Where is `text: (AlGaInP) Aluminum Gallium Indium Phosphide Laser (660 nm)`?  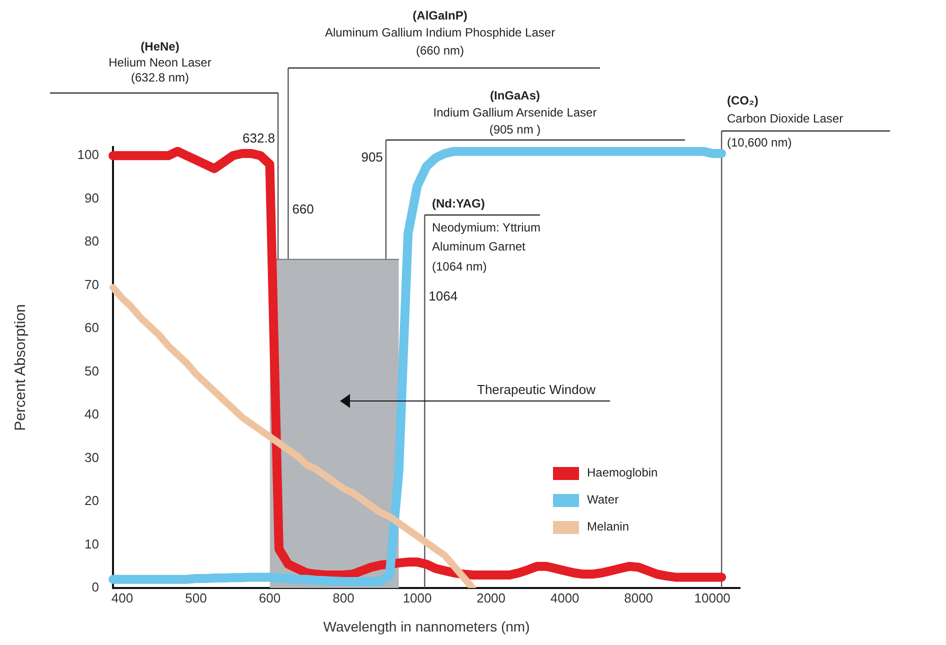
text: (AlGaInP) Aluminum Gallium Indium Phosphide Laser (660 nm) is located at coordinates (440, 33).